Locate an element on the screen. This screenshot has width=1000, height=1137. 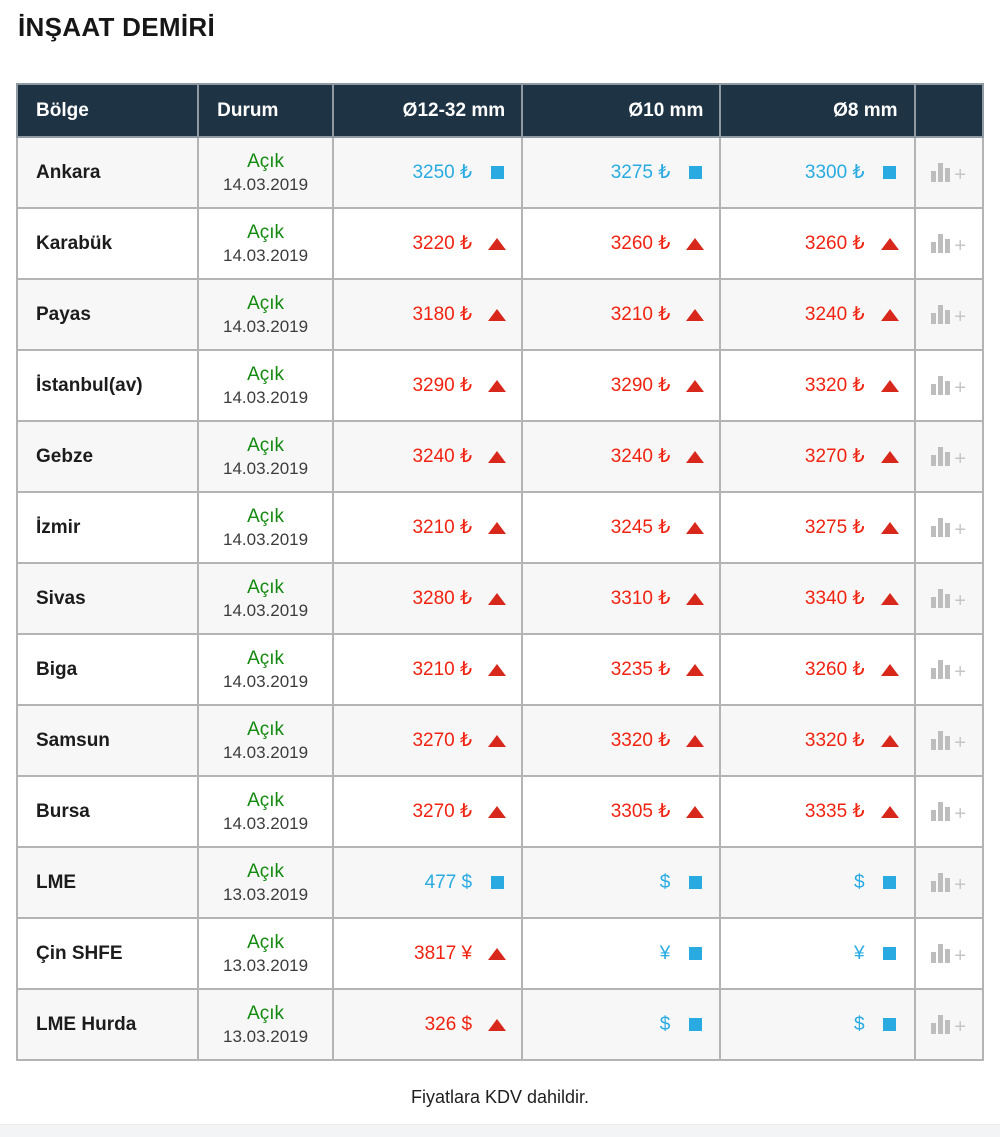
table-row: Çin SHFE Açık 13.03.2019 3817 ¥ ¥ ¥ is located at coordinates (500, 953).